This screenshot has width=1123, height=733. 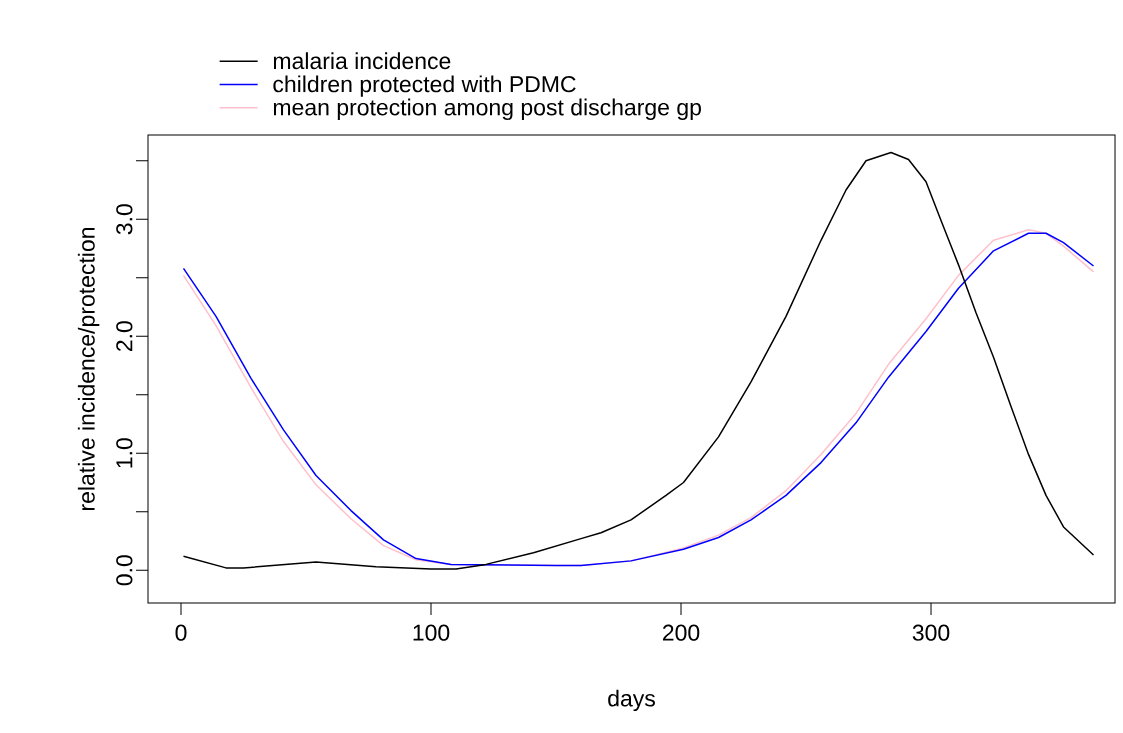 What do you see at coordinates (931, 632) in the screenshot?
I see `x-tick-label: 300` at bounding box center [931, 632].